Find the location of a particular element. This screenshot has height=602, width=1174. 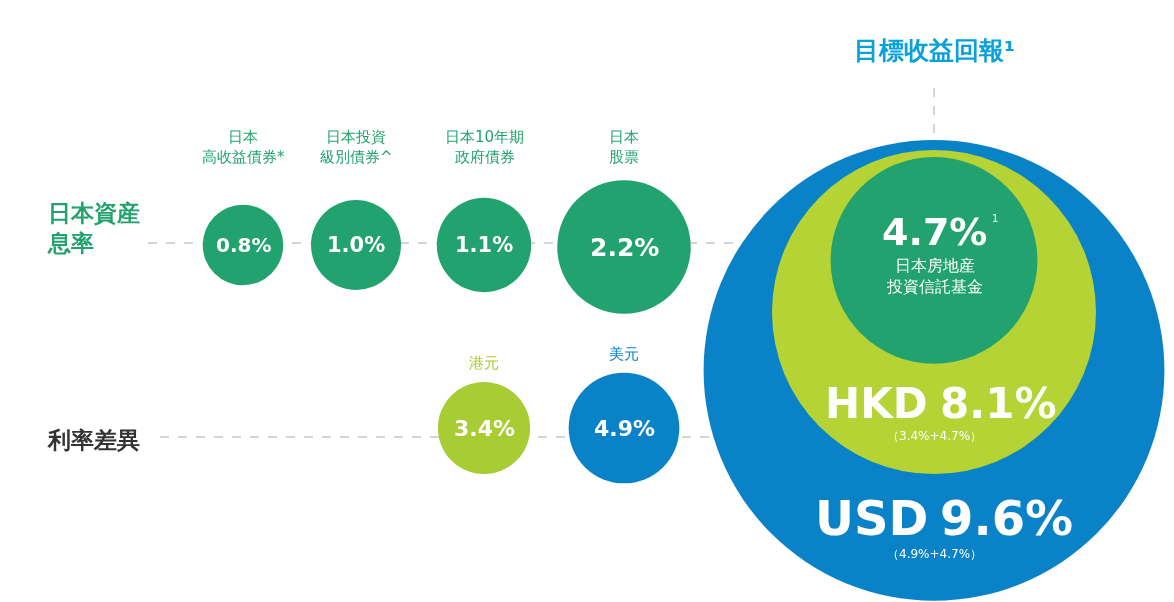

text: 利率差異 is located at coordinates (93, 440).